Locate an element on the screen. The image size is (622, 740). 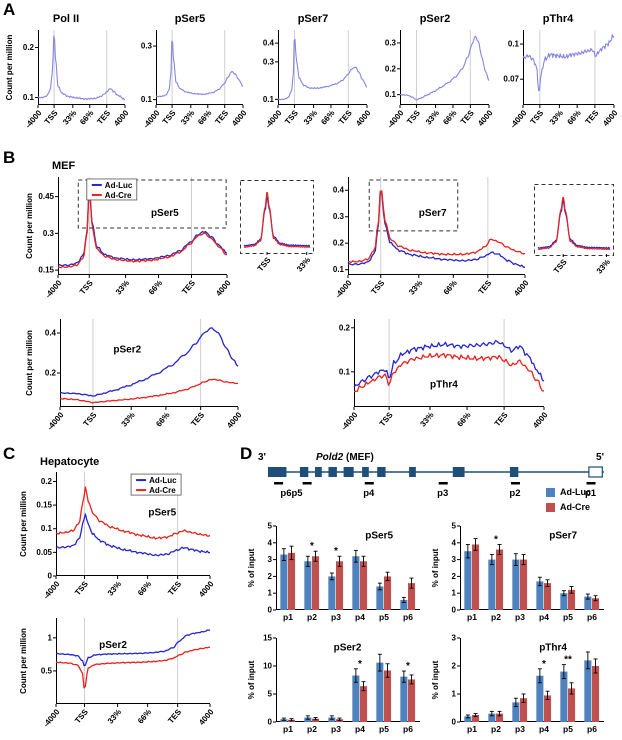
panel-c-title: Hepatocyte is located at coordinates (70, 462).